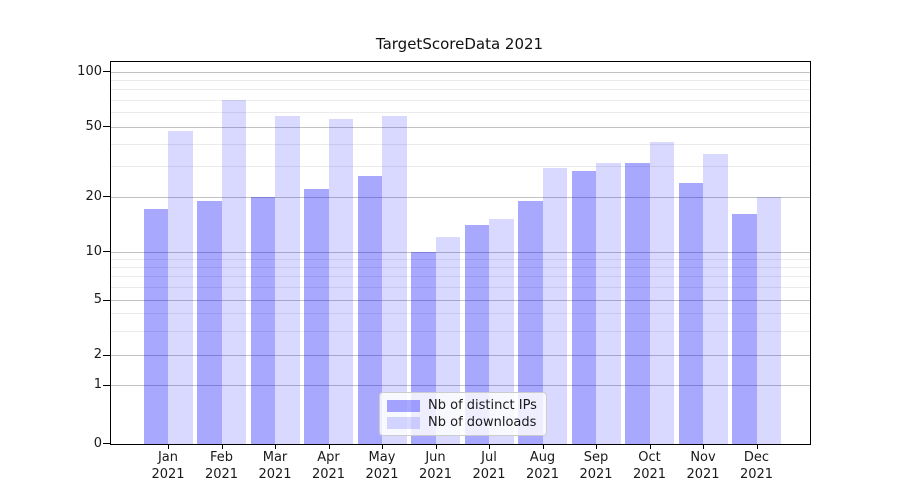  Describe the element at coordinates (608, 303) in the screenshot. I see `bar-sep-downloads` at that location.